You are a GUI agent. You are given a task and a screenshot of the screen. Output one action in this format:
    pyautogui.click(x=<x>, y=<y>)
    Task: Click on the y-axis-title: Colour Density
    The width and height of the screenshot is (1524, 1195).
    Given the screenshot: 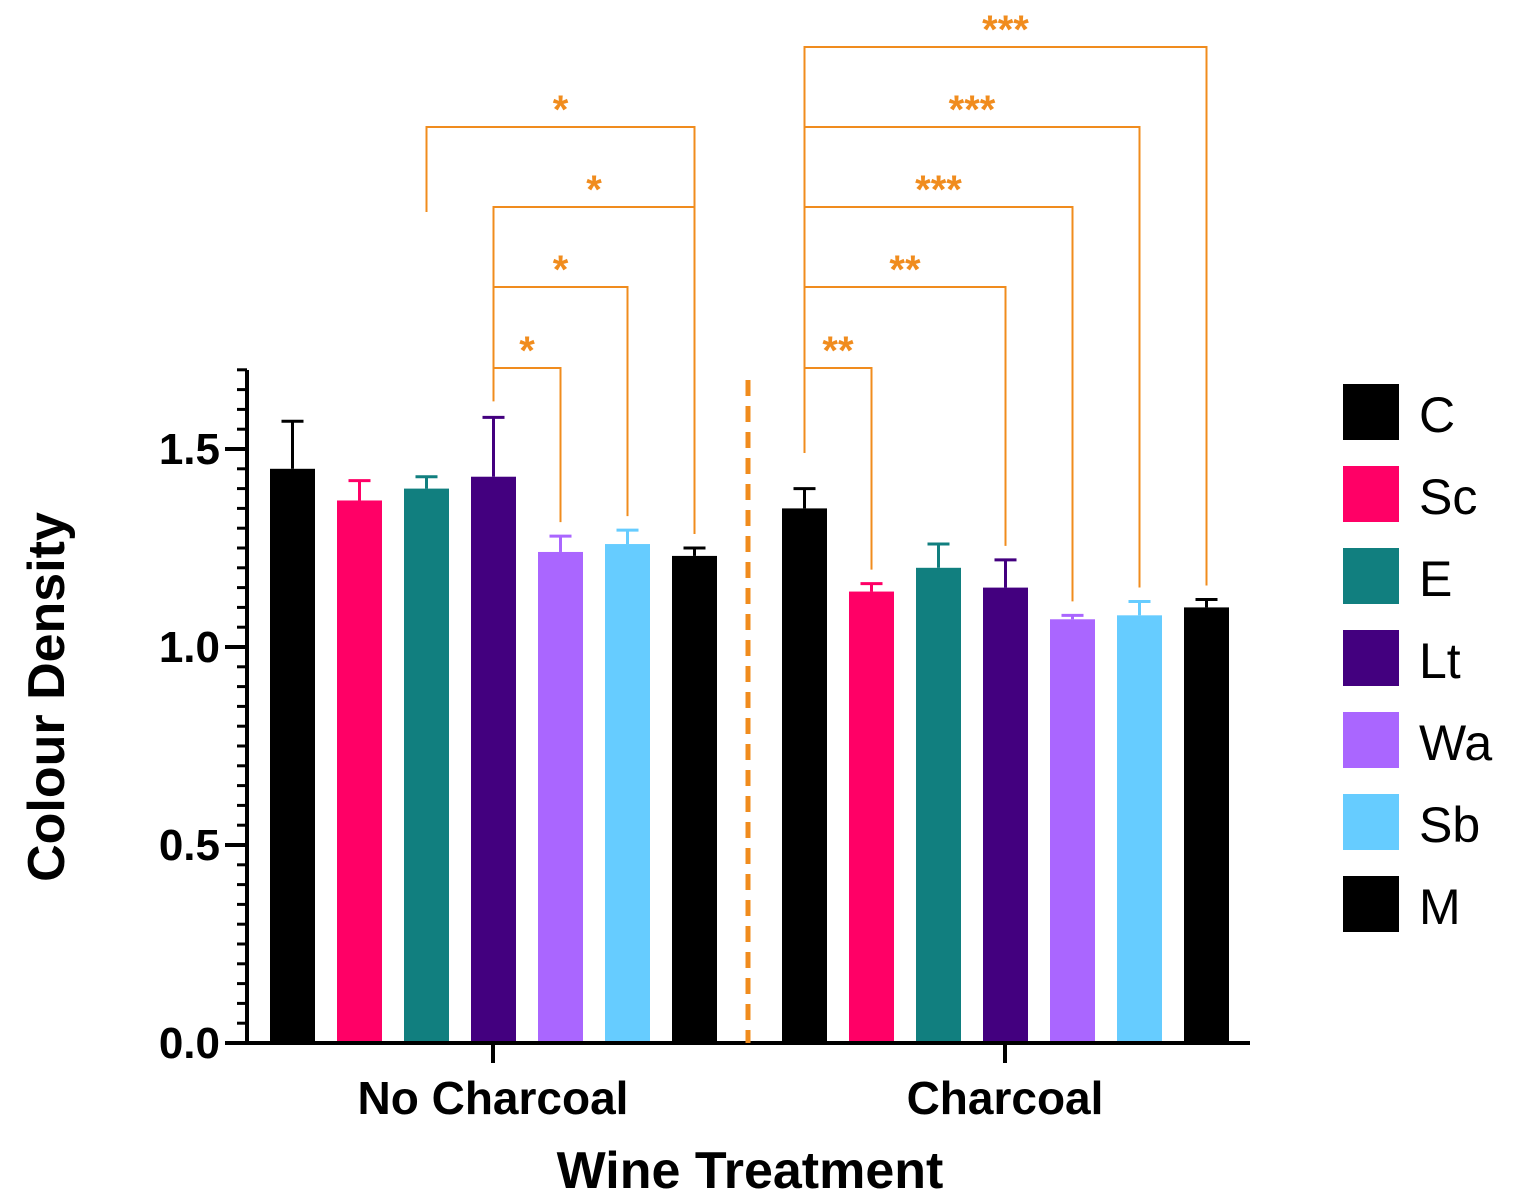 What is the action you would take?
    pyautogui.click(x=47, y=697)
    